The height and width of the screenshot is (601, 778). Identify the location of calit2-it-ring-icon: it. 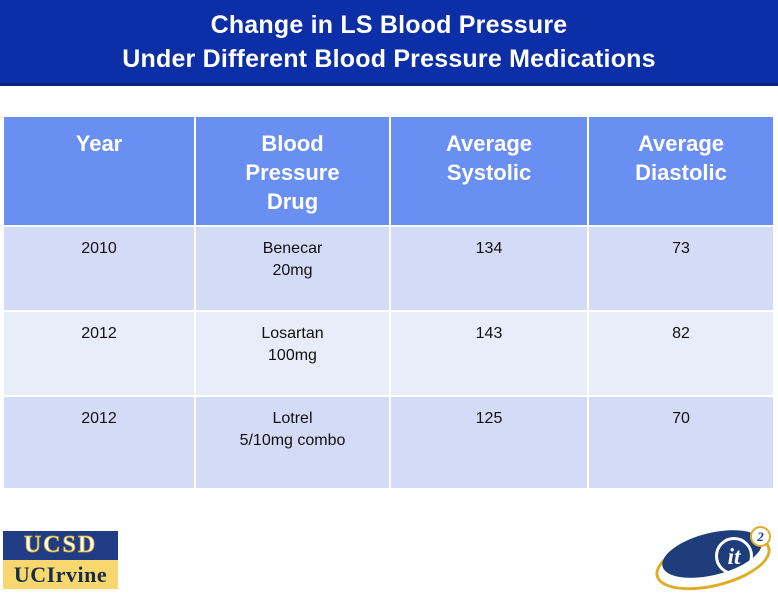
(734, 556).